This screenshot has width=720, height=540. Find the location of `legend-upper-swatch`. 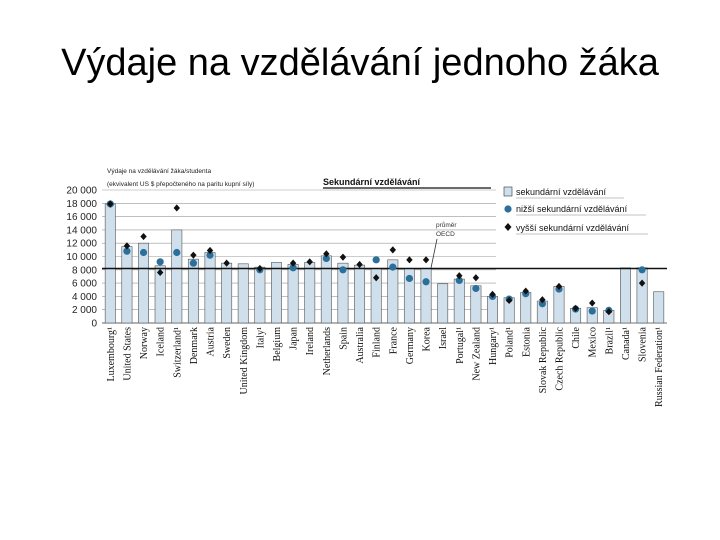

legend-upper-swatch is located at coordinates (508, 227).